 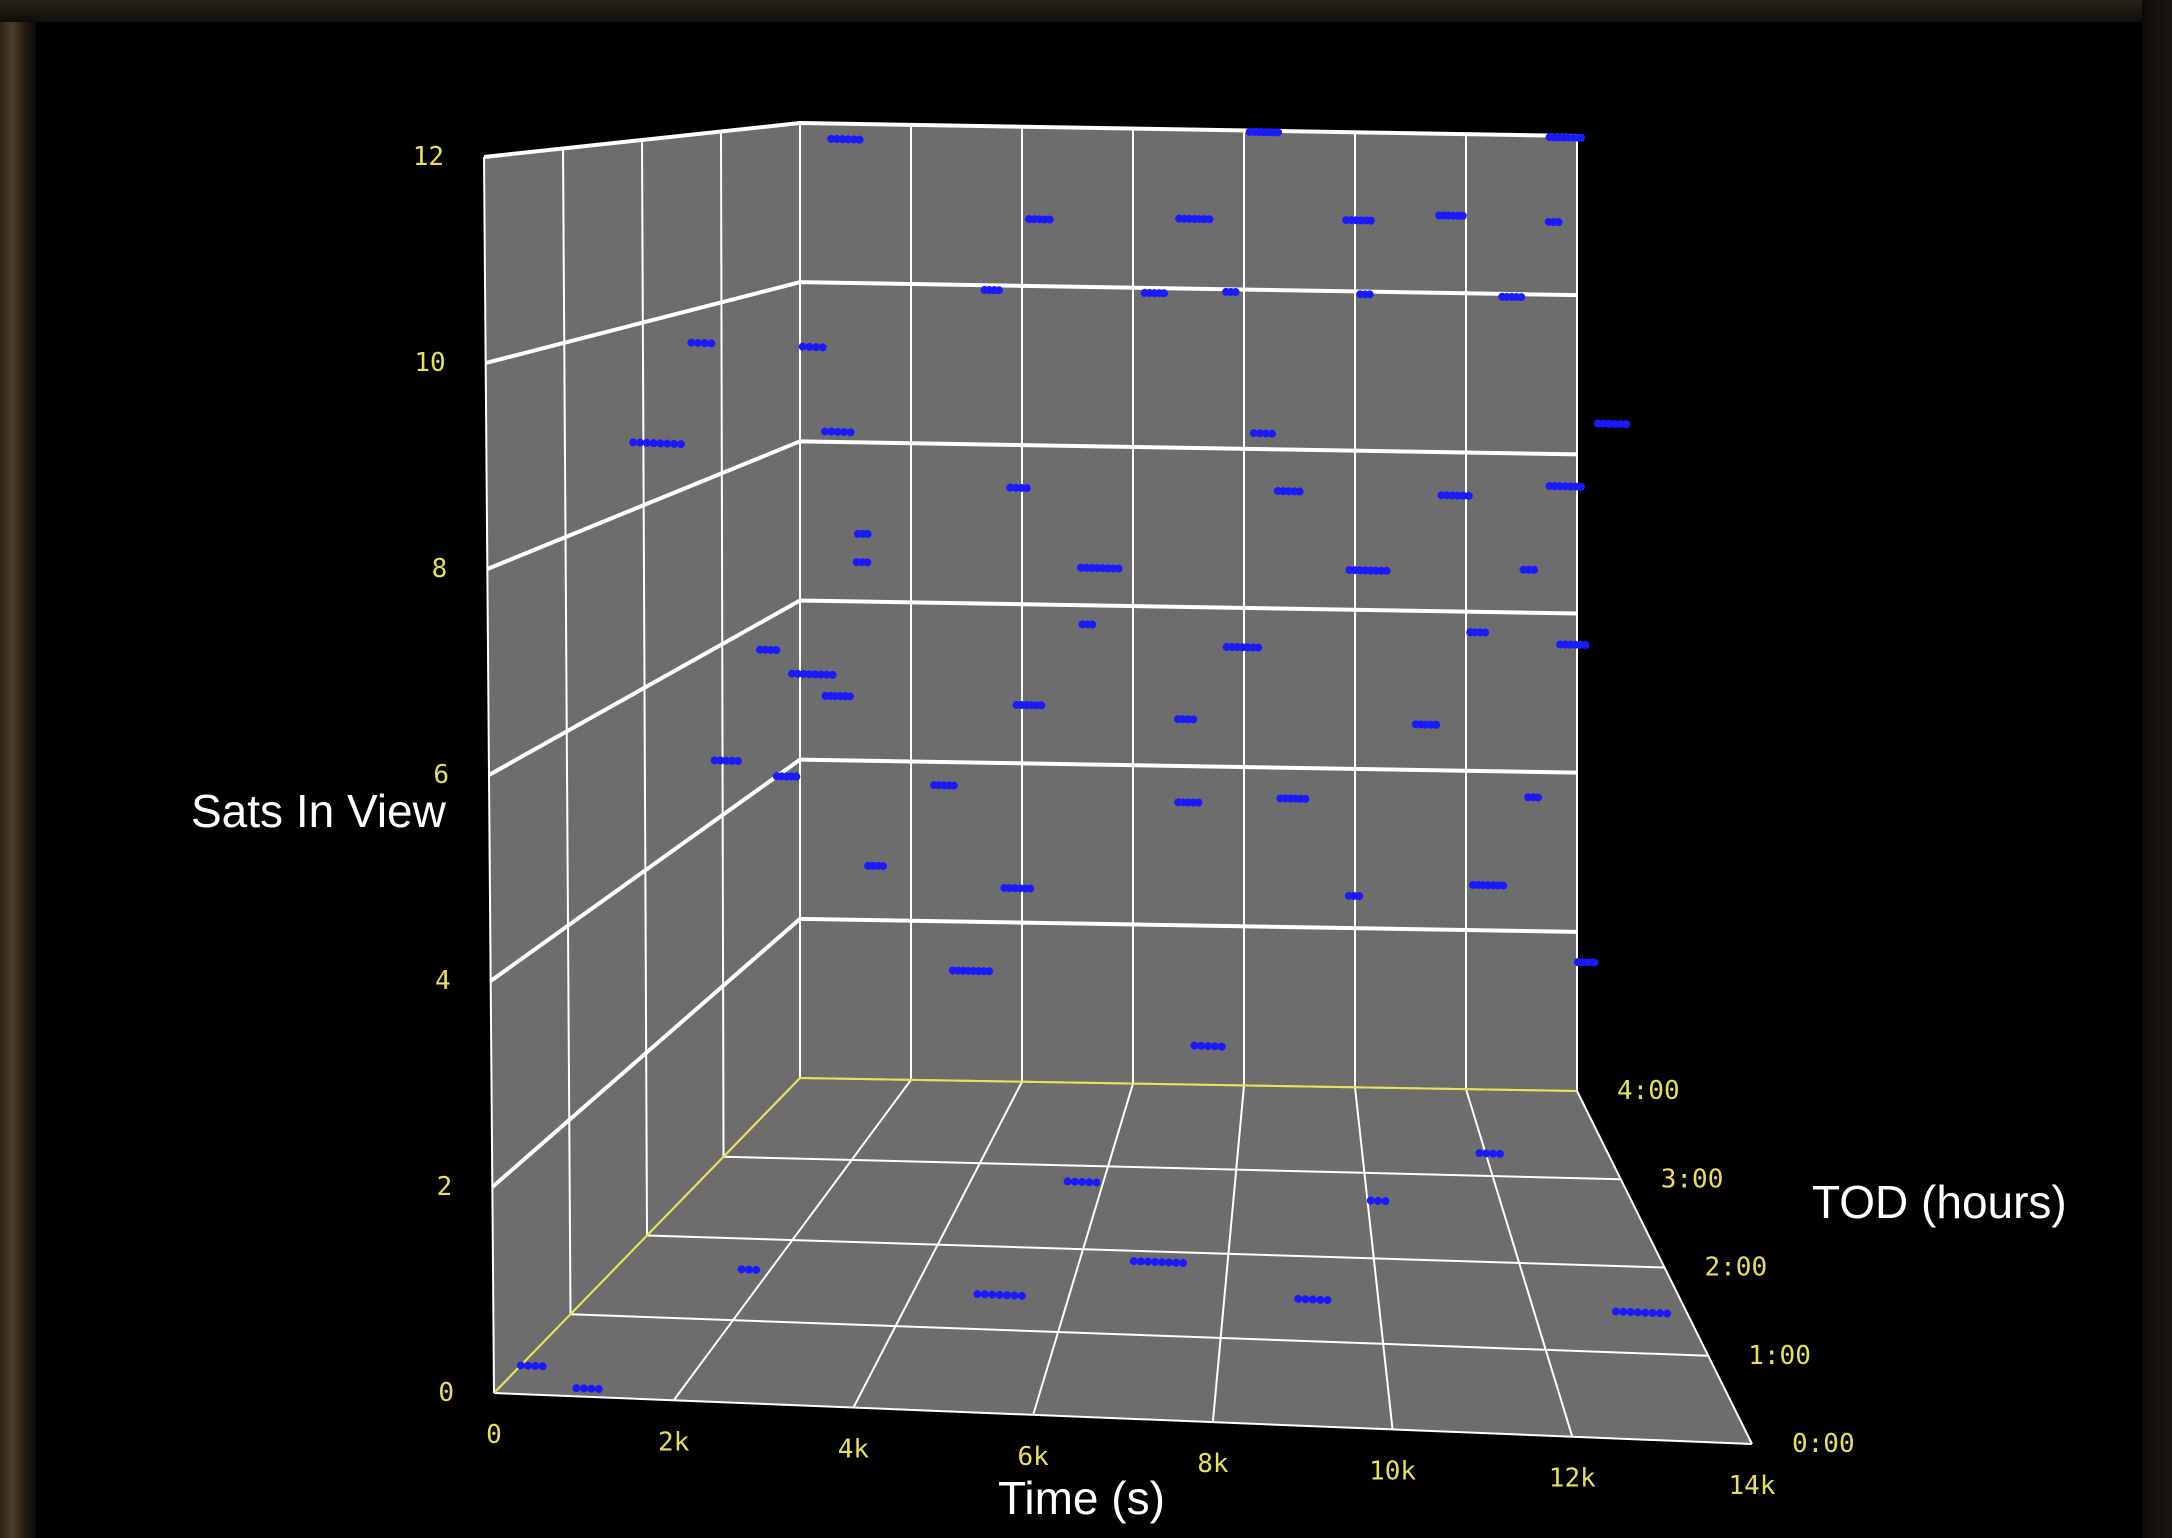 I want to click on x-tick-label: 8k, so click(x=1213, y=1464).